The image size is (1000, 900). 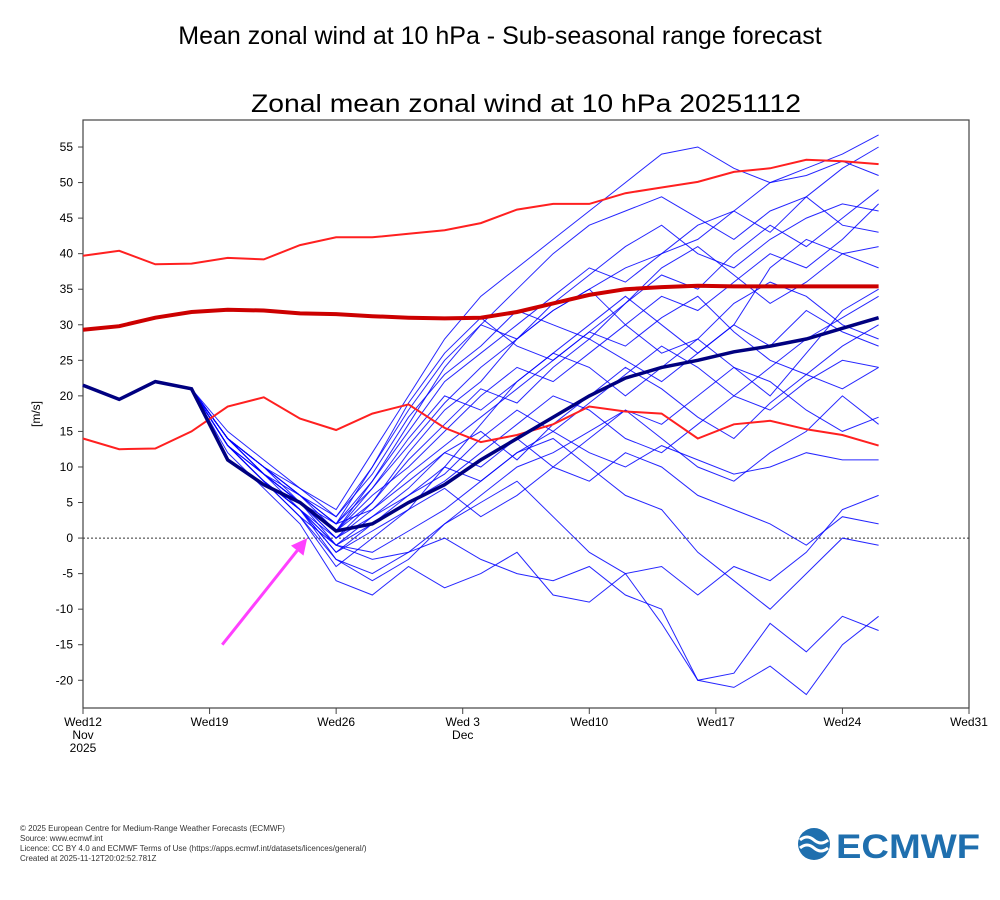 I want to click on x-tick-label: Wed10, so click(x=589, y=722).